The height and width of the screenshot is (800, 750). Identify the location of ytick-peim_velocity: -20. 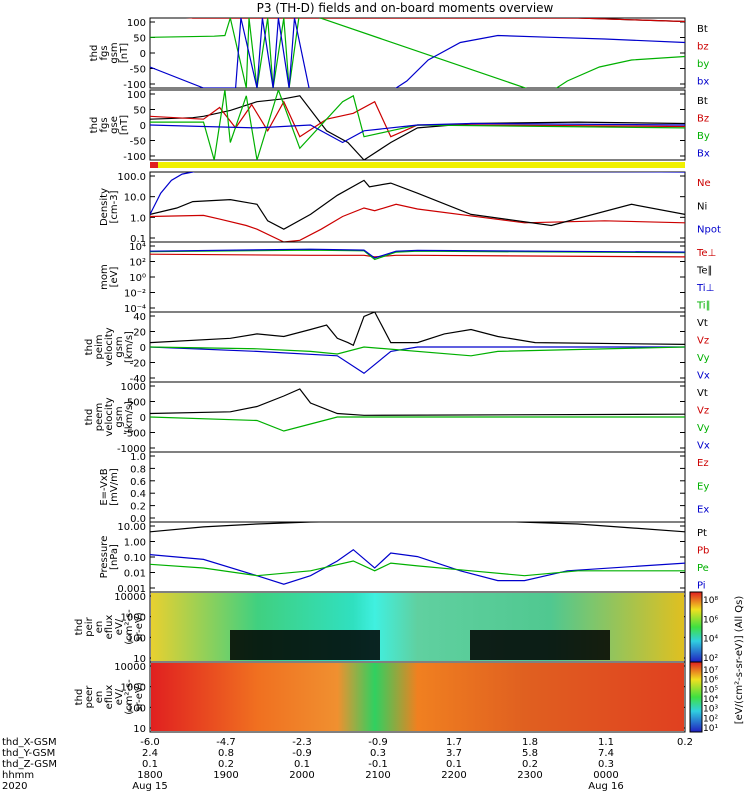
(138, 364).